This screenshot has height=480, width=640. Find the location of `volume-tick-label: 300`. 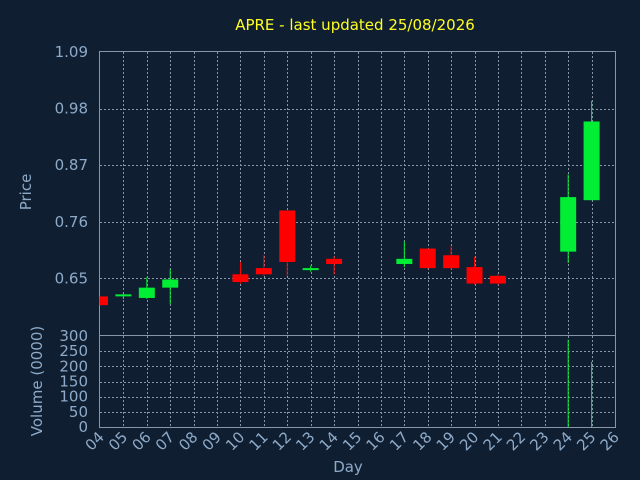

volume-tick-label: 300 is located at coordinates (73, 336).